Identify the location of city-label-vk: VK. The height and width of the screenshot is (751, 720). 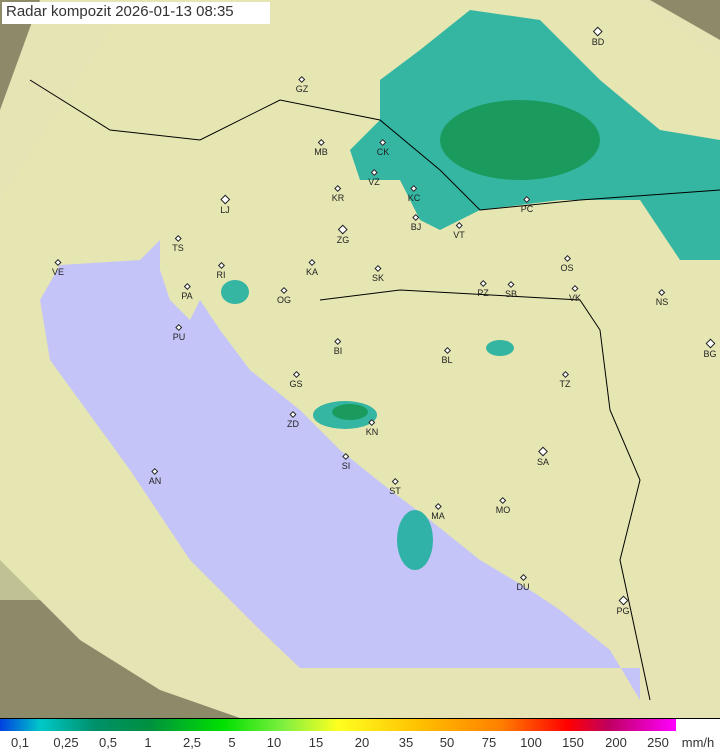
(575, 298).